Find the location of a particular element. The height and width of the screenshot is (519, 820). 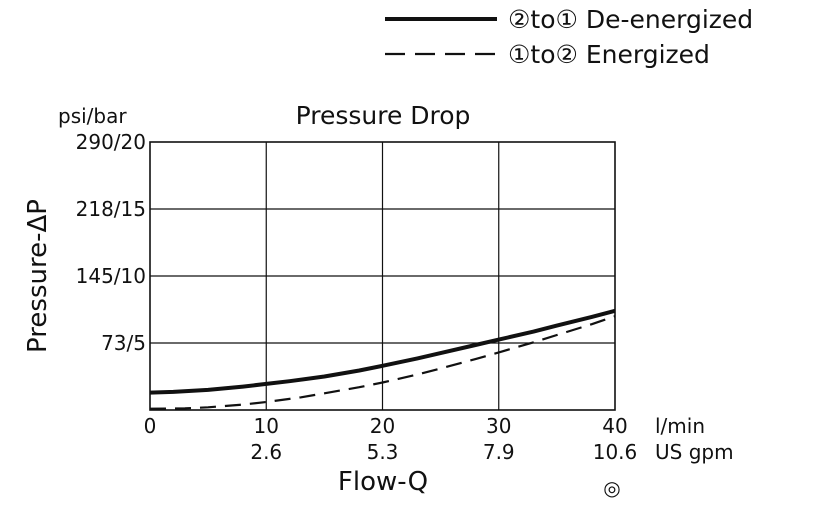

x-tick-label: 30 is located at coordinates (498, 426).